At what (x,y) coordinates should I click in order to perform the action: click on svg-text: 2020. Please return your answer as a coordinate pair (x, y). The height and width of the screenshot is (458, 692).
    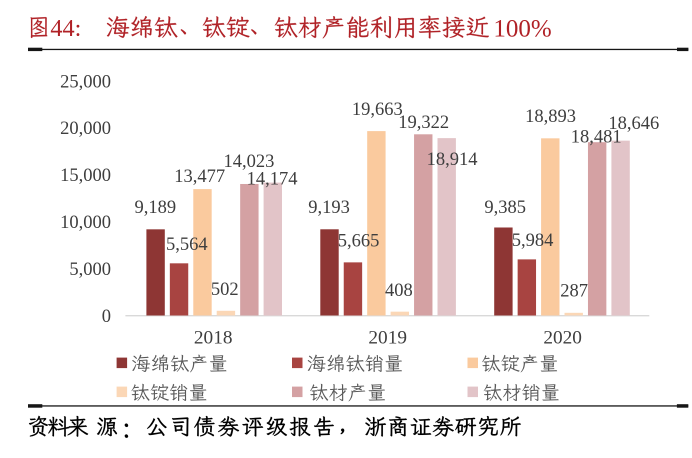
    Looking at the image, I should click on (562, 337).